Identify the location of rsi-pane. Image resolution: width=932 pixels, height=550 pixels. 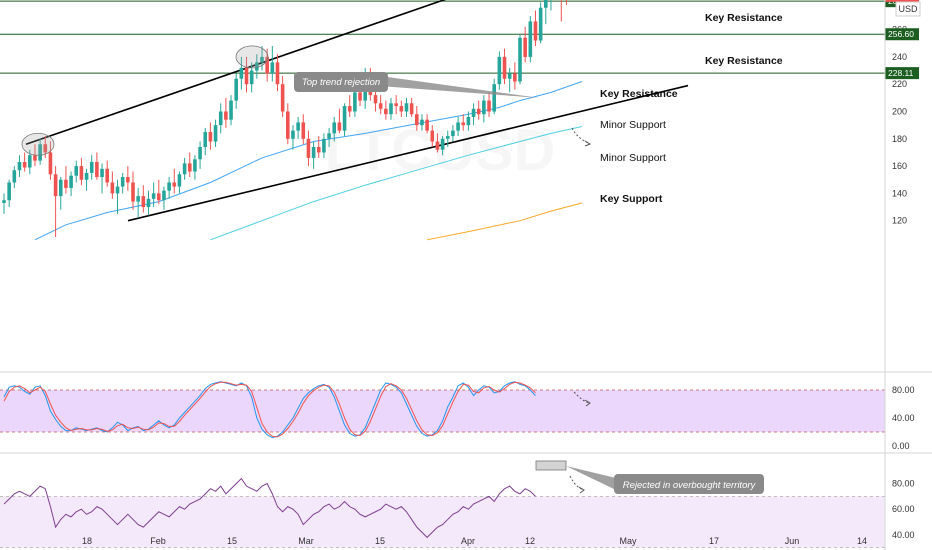
(442, 512).